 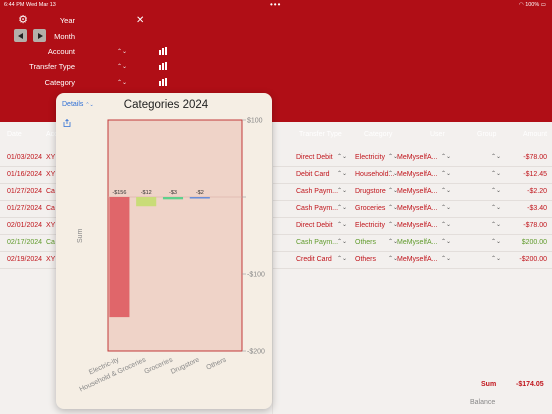 I want to click on date-cell: 01/27/2024, so click(x=25, y=191).